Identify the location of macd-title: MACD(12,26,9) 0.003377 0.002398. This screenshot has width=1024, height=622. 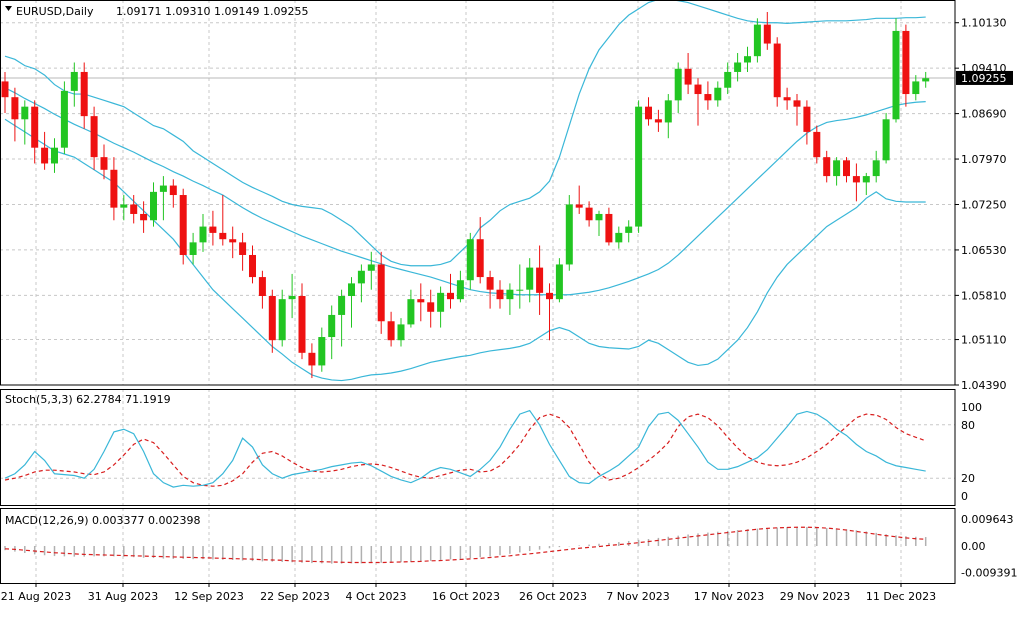
(103, 520).